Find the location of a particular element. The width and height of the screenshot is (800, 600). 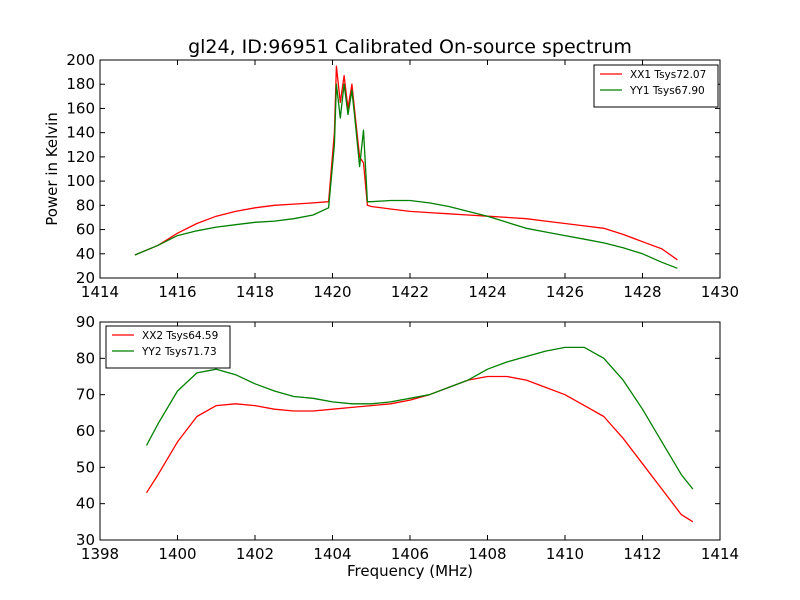

x-tick-label: 1428 is located at coordinates (642, 292).